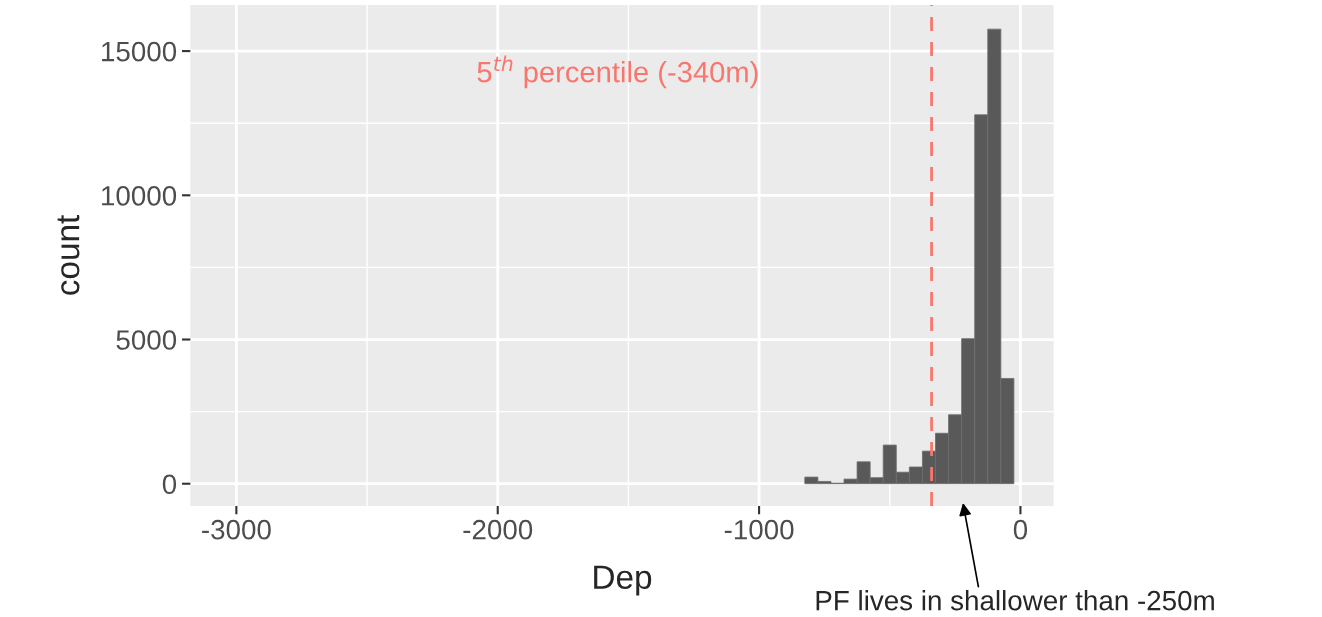 This screenshot has width=1322, height=617. What do you see at coordinates (236, 529) in the screenshot?
I see `x-tick-label: -3000` at bounding box center [236, 529].